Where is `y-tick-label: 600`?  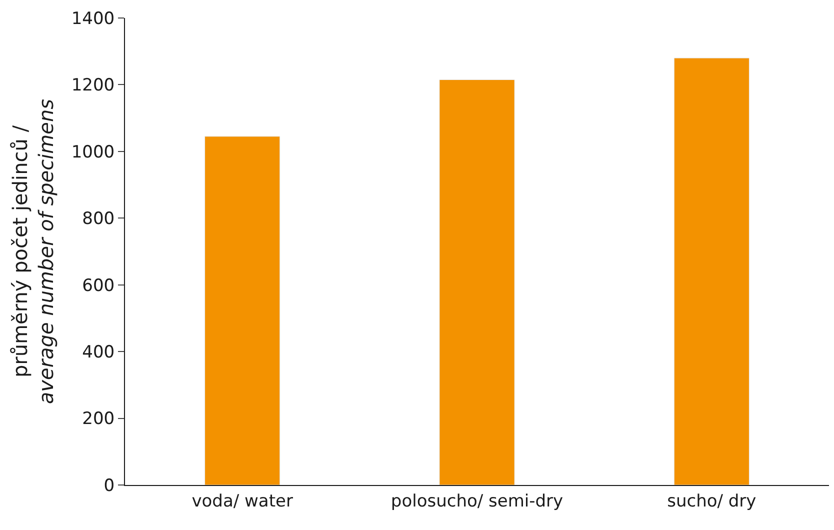
y-tick-label: 600 is located at coordinates (98, 286).